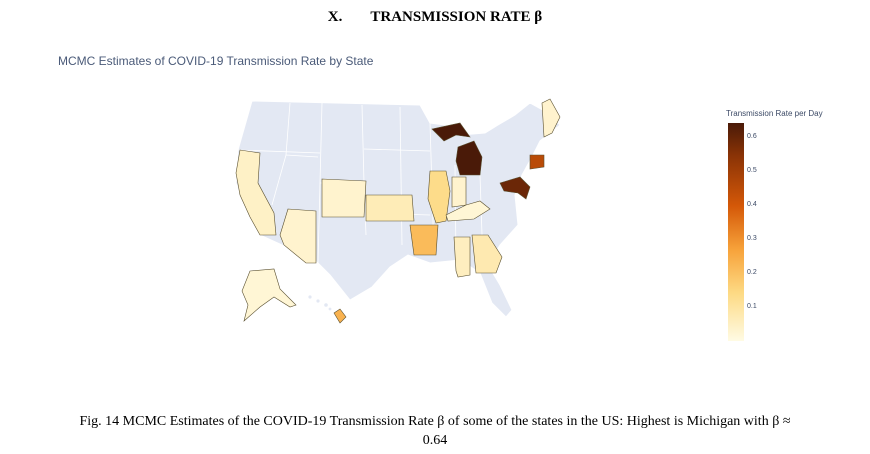 This screenshot has width=870, height=454. I want to click on state-california, so click(256, 192).